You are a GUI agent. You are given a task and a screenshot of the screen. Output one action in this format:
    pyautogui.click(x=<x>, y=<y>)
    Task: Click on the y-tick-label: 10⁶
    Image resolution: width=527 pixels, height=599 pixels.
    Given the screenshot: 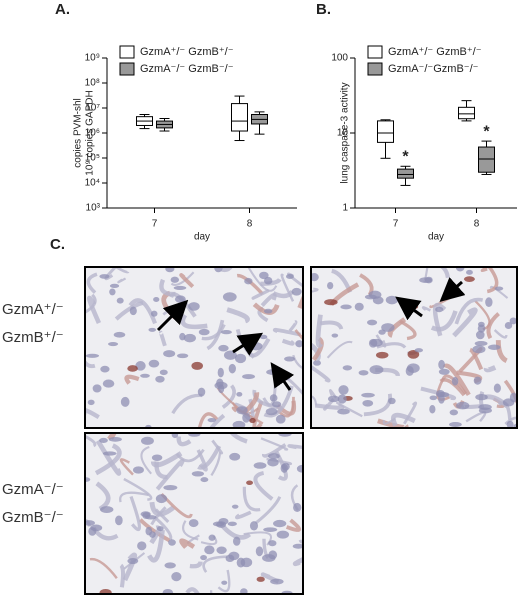 What is the action you would take?
    pyautogui.click(x=92, y=133)
    